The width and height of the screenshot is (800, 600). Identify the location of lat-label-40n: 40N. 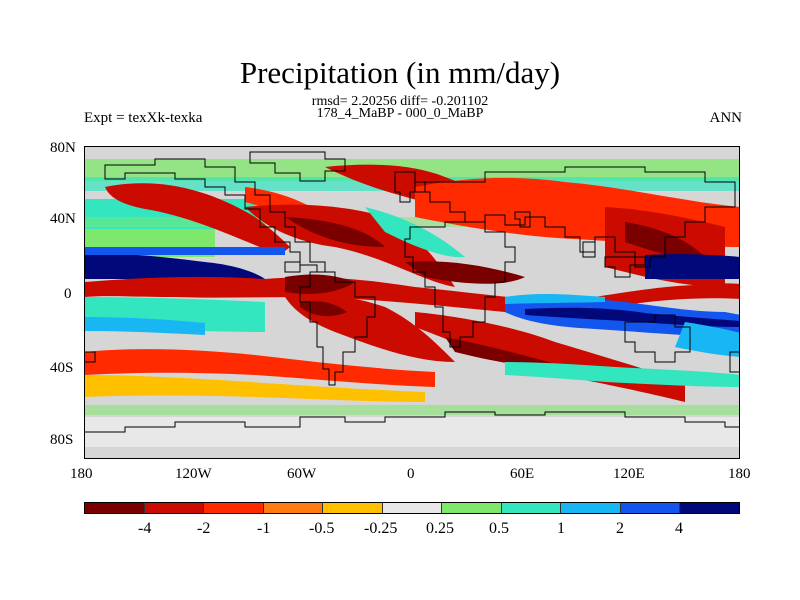
(63, 219).